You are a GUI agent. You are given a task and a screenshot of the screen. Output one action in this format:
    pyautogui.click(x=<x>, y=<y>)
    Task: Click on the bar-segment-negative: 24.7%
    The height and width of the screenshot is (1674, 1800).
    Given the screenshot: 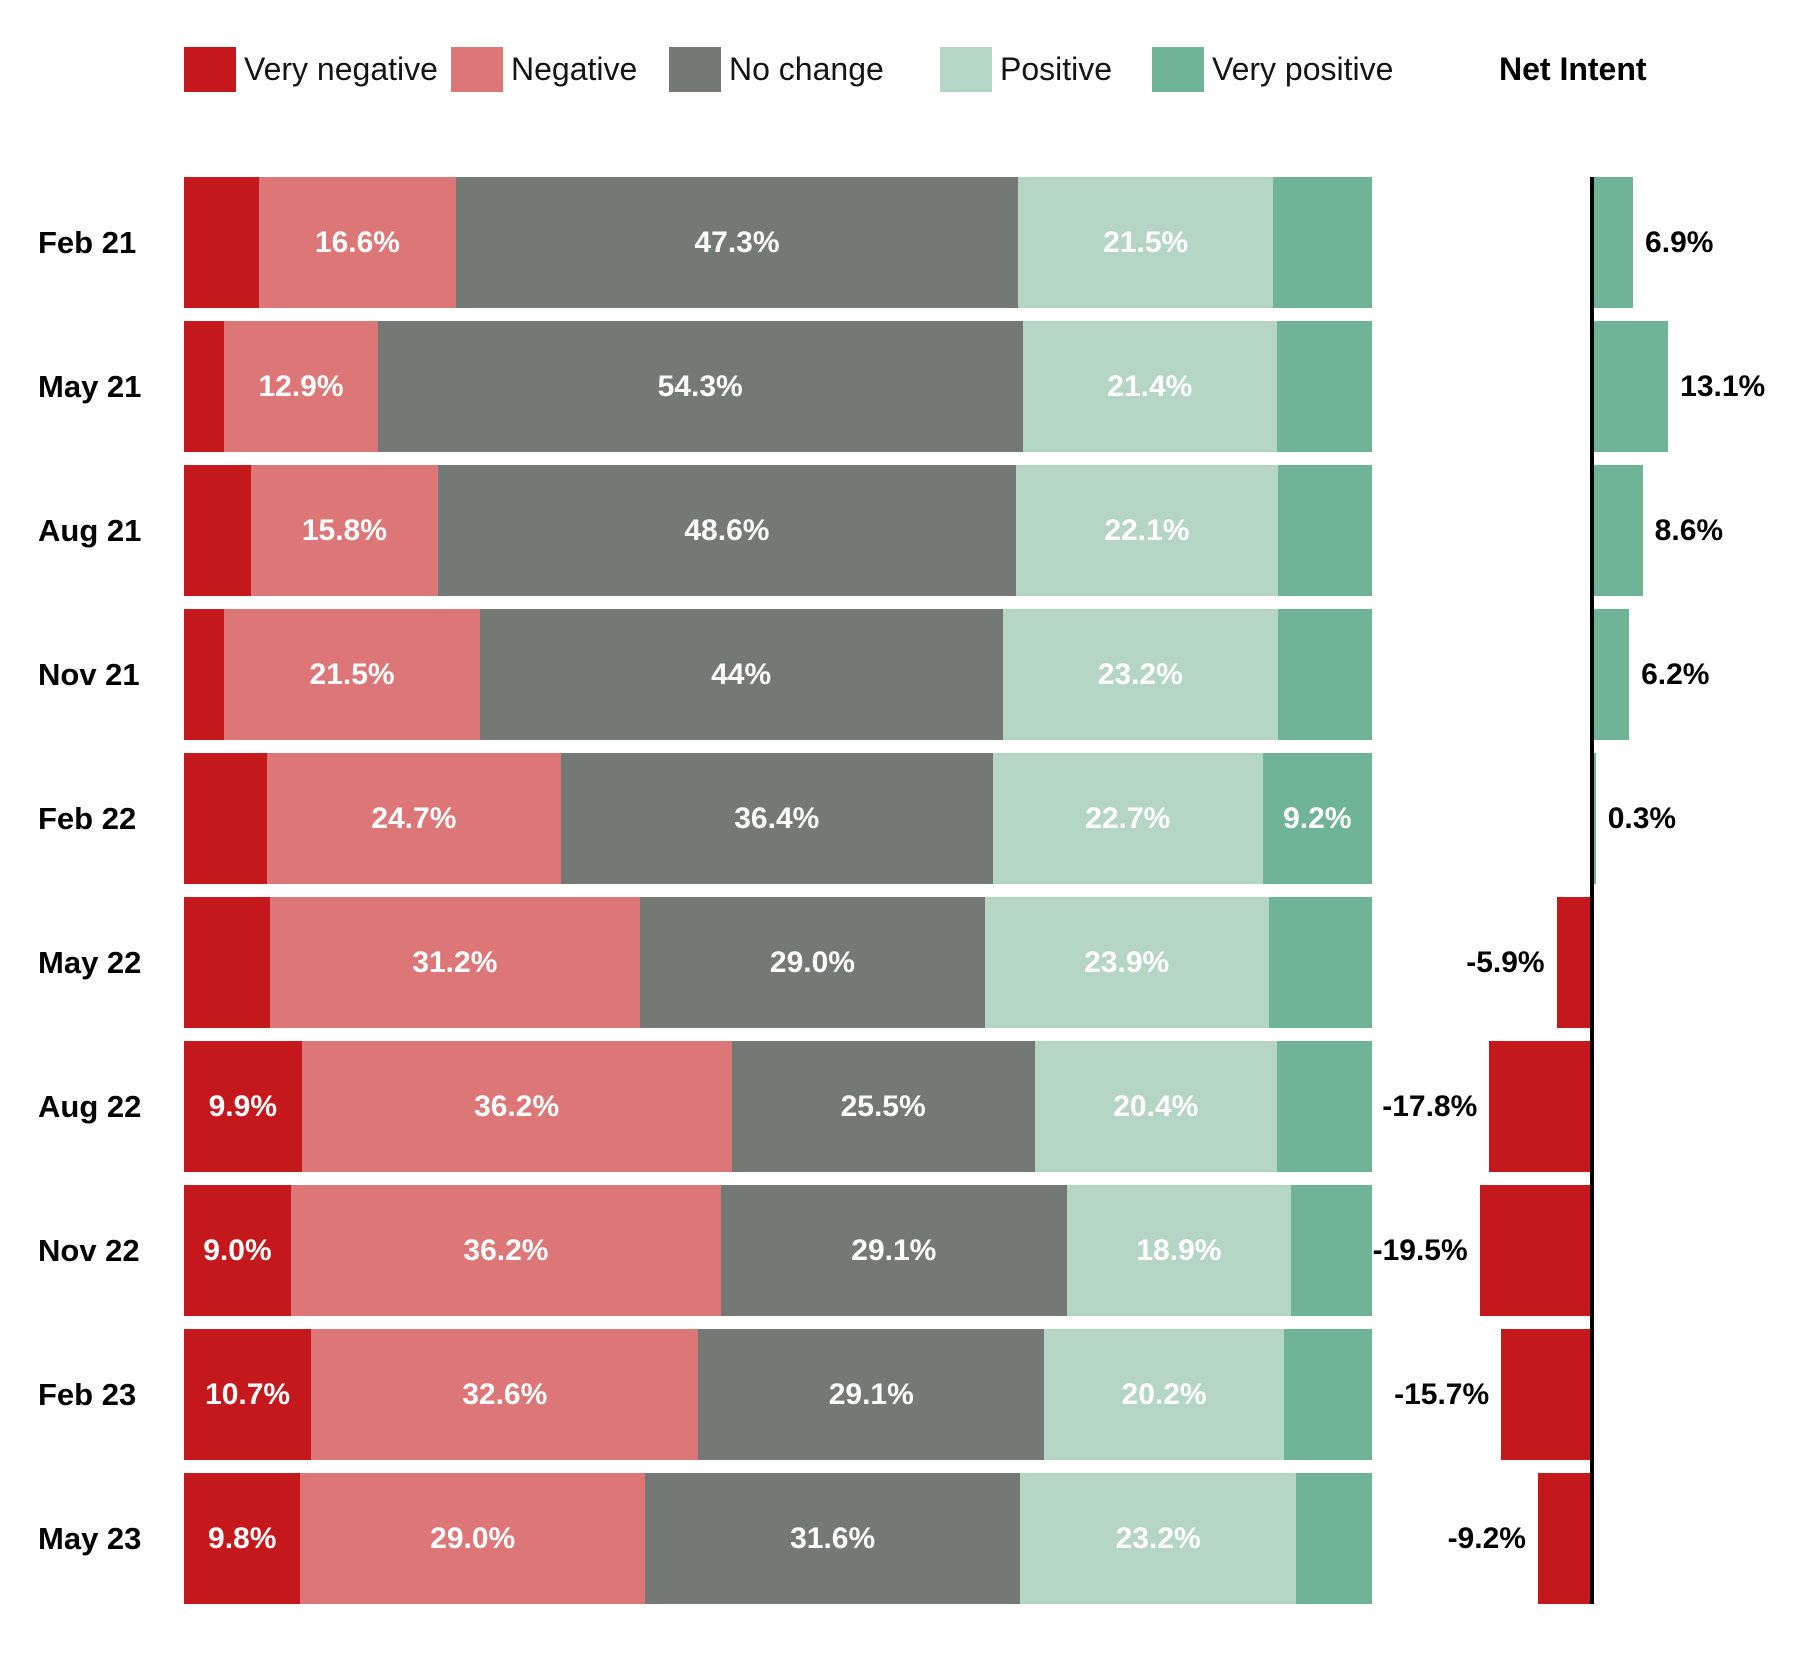 What is the action you would take?
    pyautogui.click(x=414, y=818)
    